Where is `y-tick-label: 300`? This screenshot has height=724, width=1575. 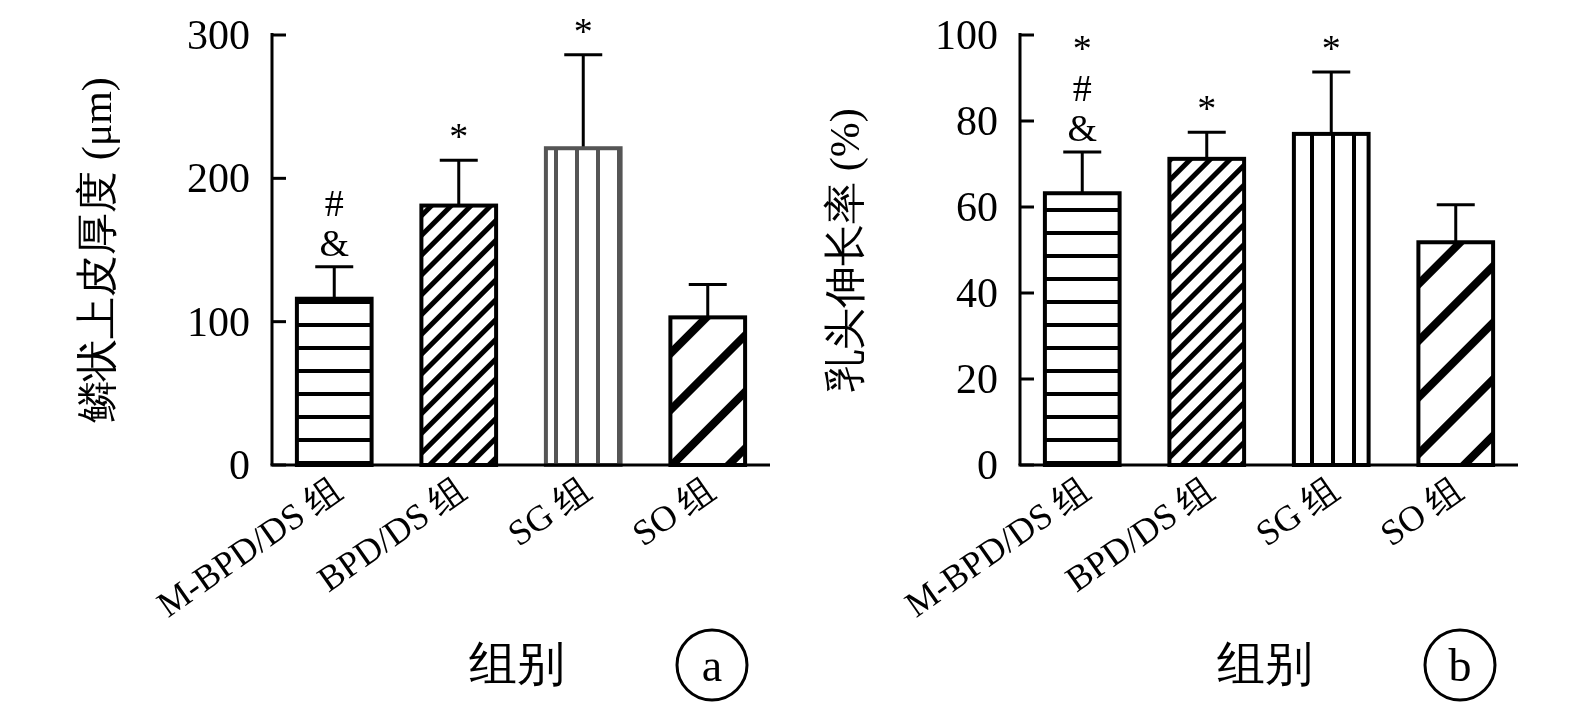
y-tick-label: 300 is located at coordinates (218, 35).